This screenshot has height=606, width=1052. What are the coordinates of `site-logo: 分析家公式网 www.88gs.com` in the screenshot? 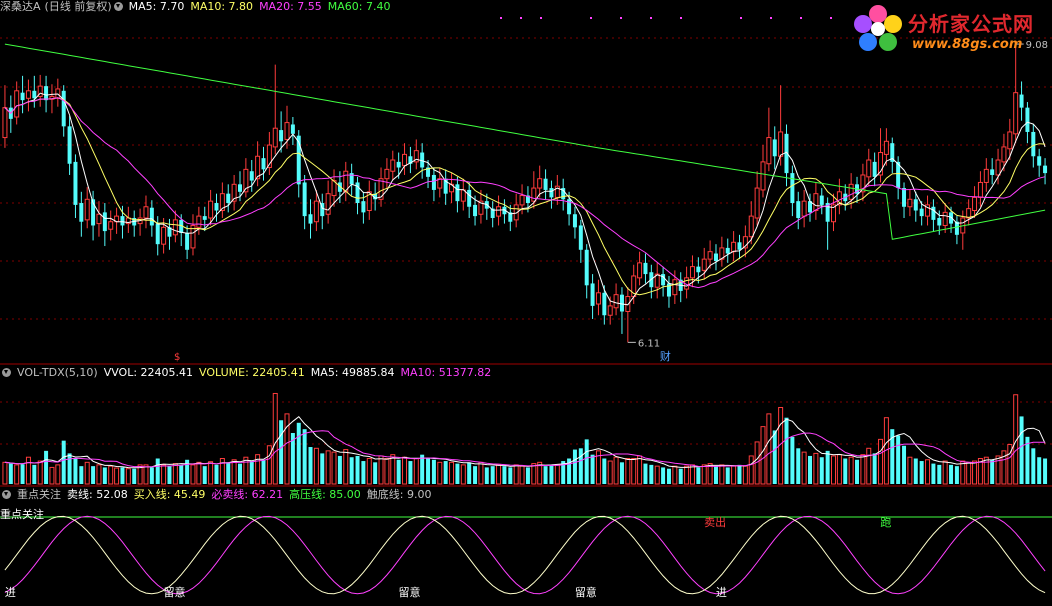 It's located at (950, 32).